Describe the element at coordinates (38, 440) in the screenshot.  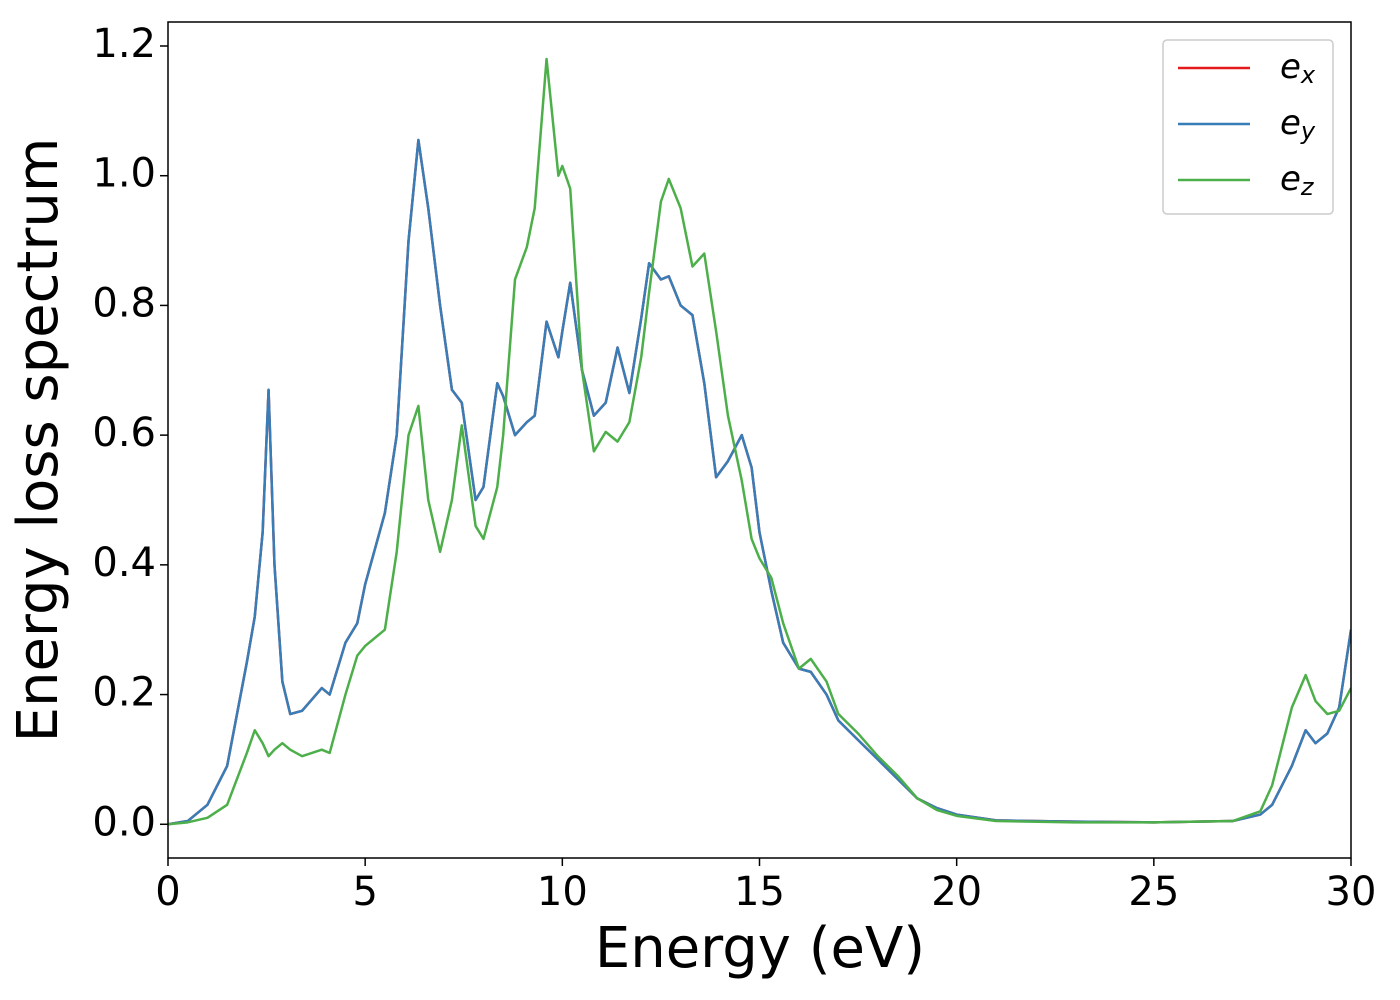
I see `y-axis-label: Energy loss spectrum` at that location.